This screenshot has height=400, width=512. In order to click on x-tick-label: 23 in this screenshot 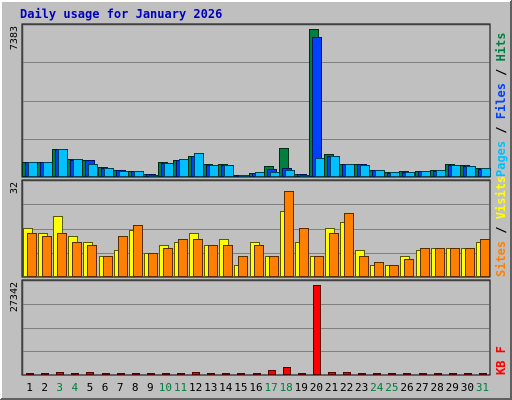, I will do `click(361, 387)`.